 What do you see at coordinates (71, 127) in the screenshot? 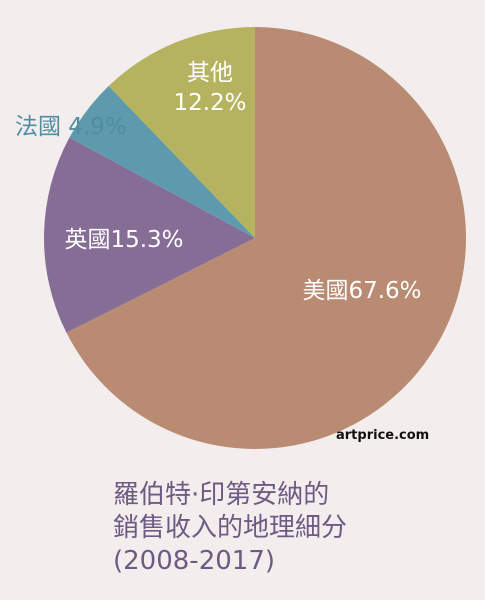
I see `slice-label-2: 法國 4.9%` at bounding box center [71, 127].